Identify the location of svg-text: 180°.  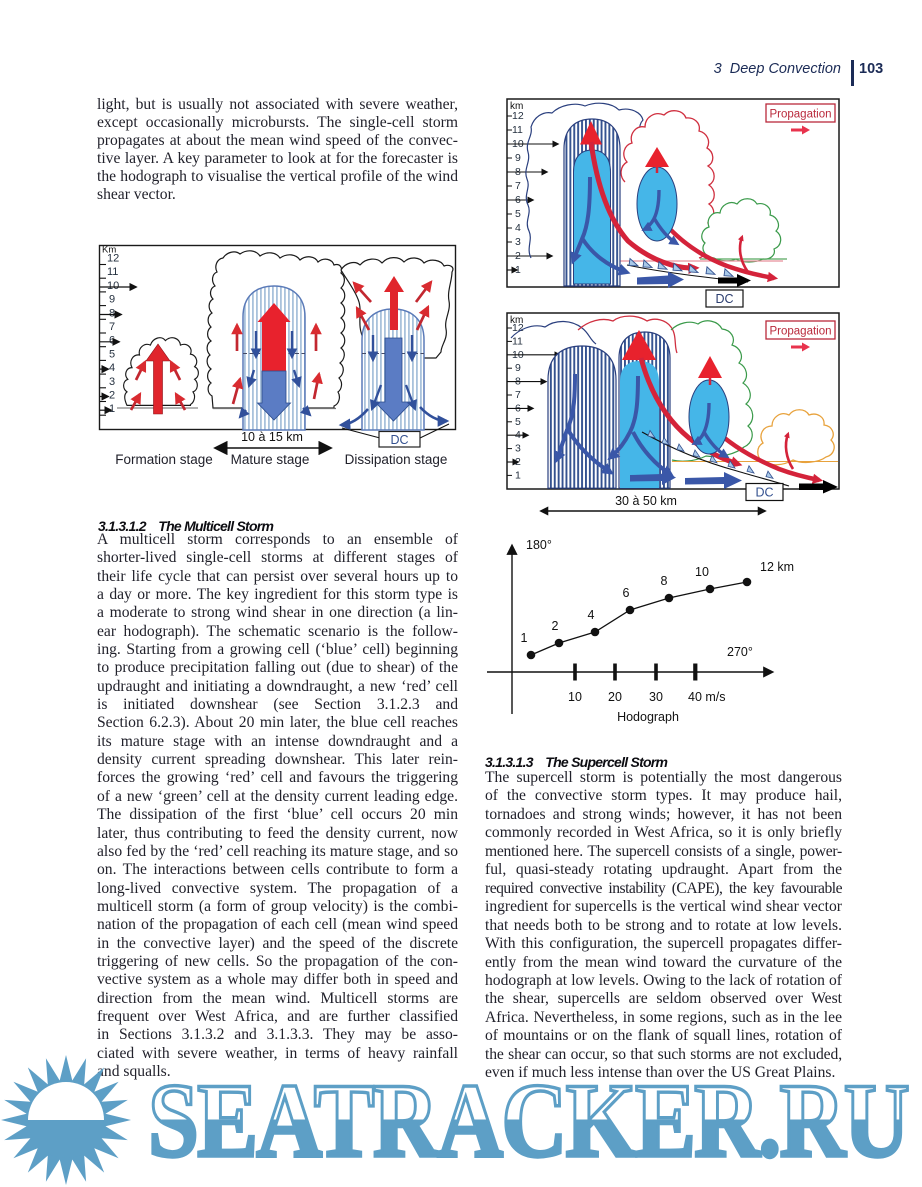
(539, 545).